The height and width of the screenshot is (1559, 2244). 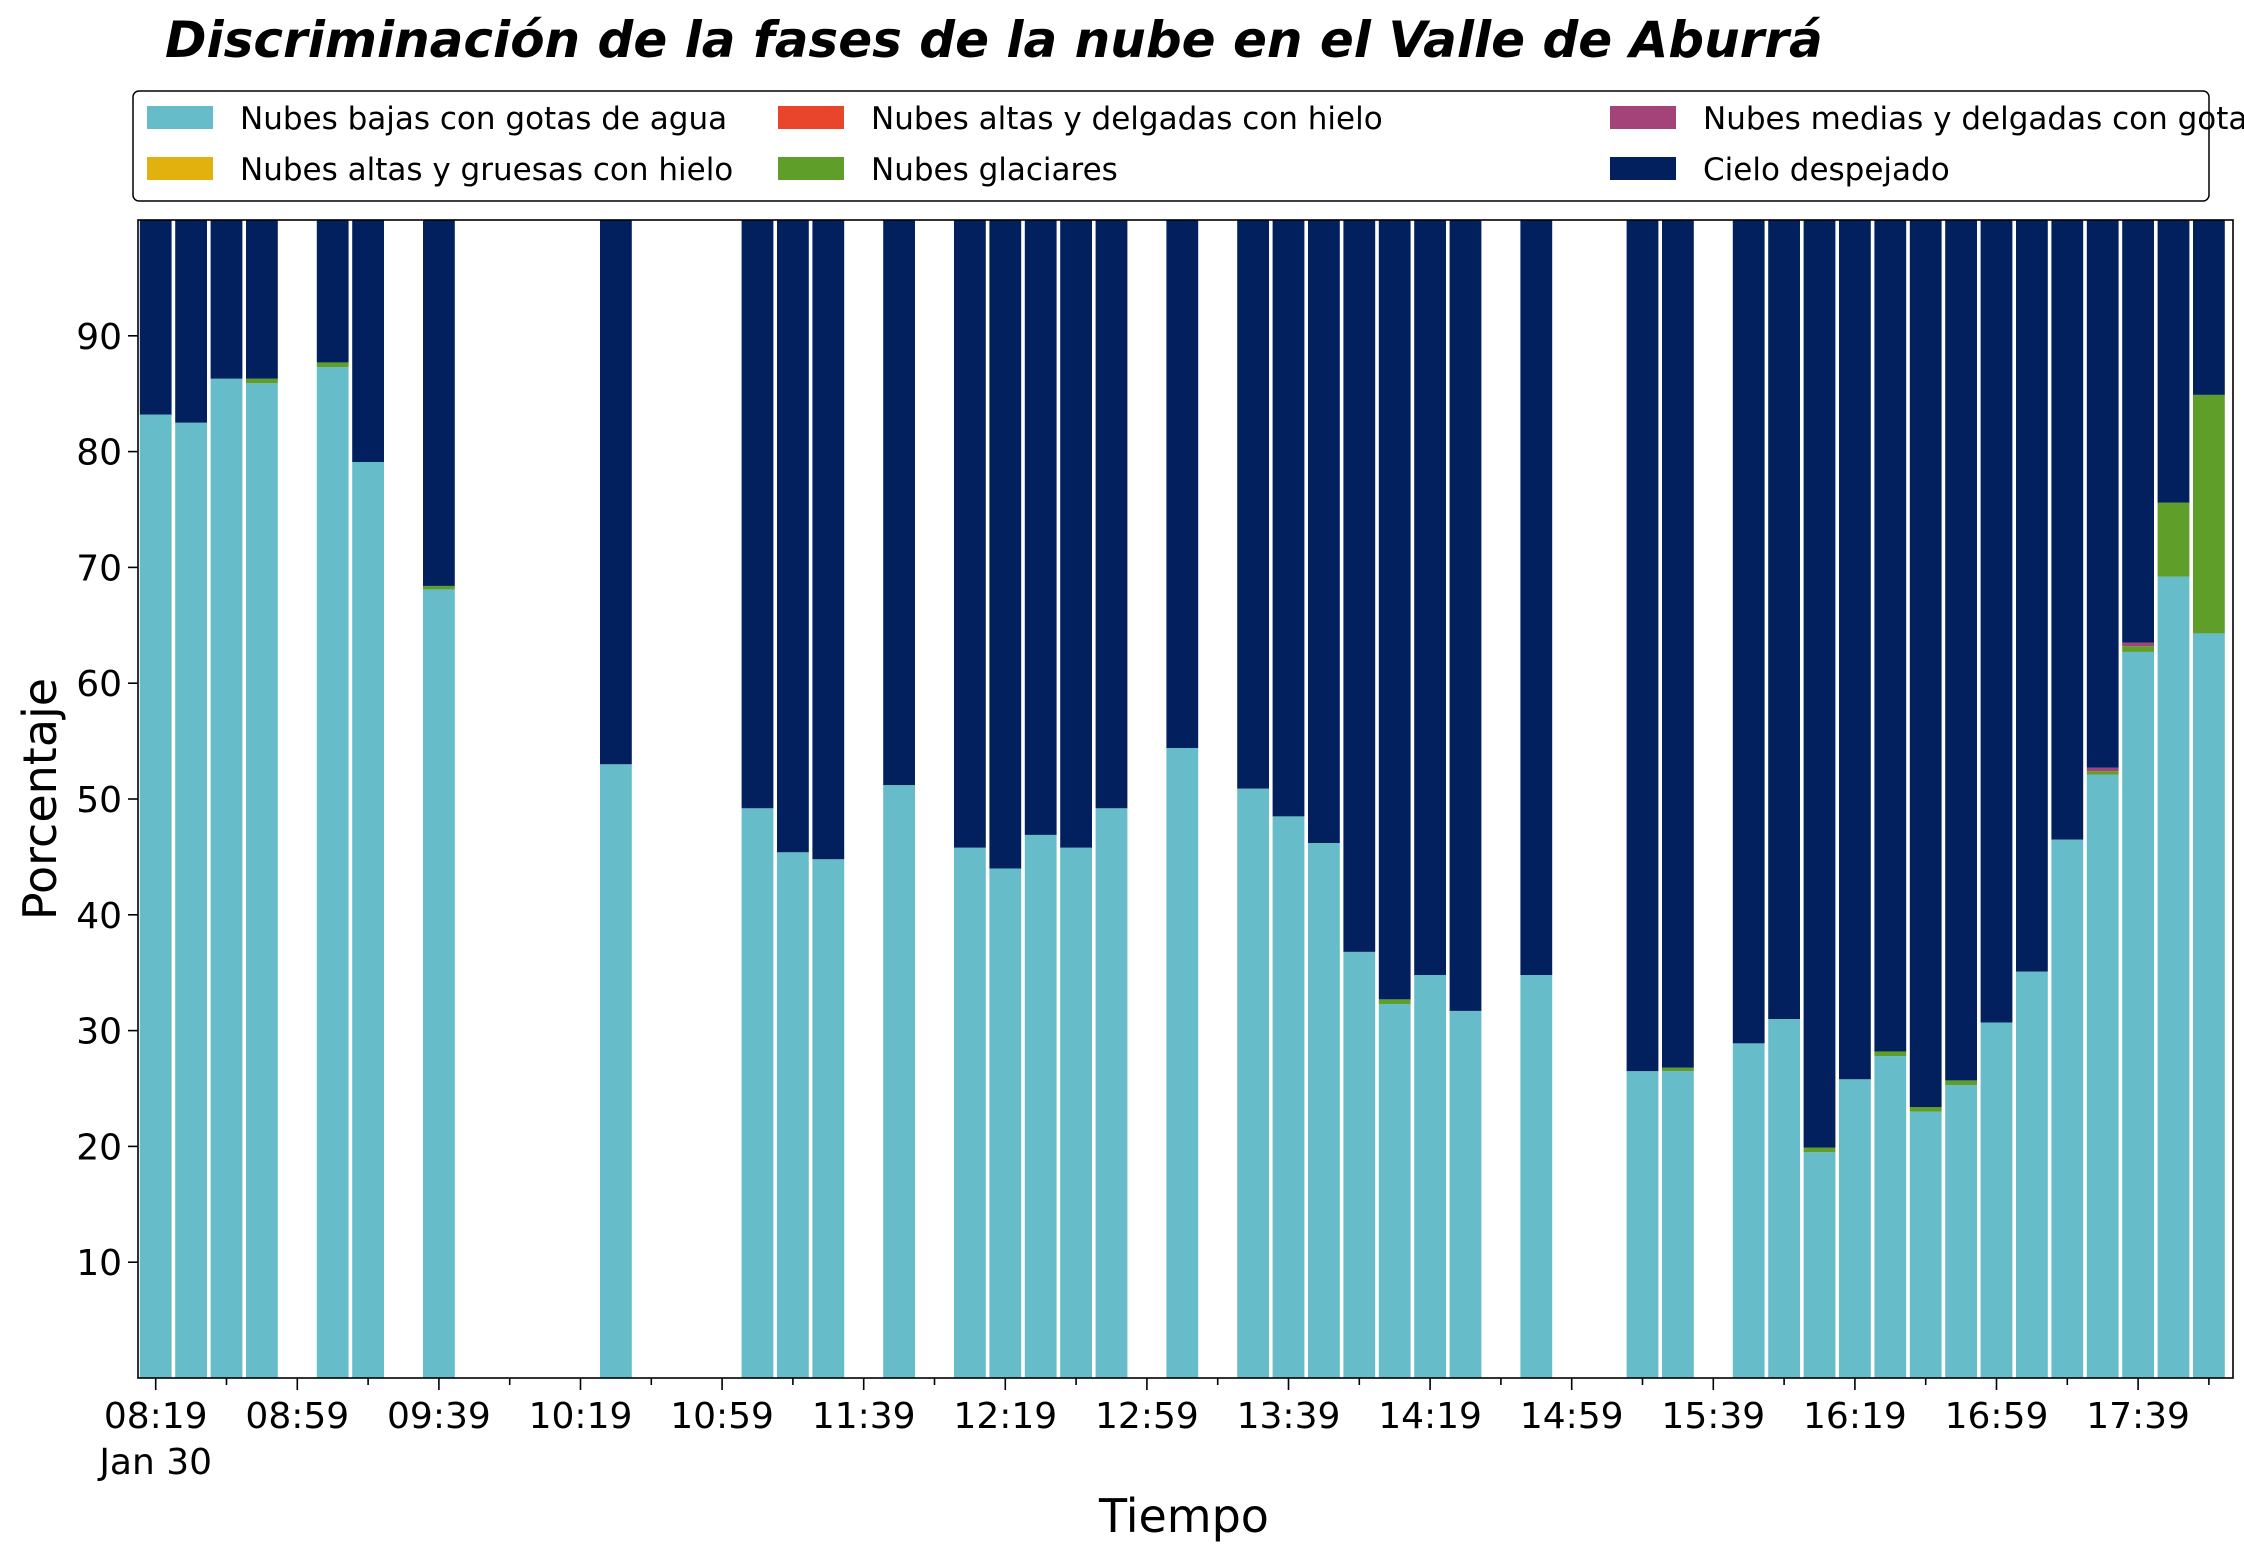 What do you see at coordinates (994, 170) in the screenshot?
I see `legend-label: Nubes glaciares` at bounding box center [994, 170].